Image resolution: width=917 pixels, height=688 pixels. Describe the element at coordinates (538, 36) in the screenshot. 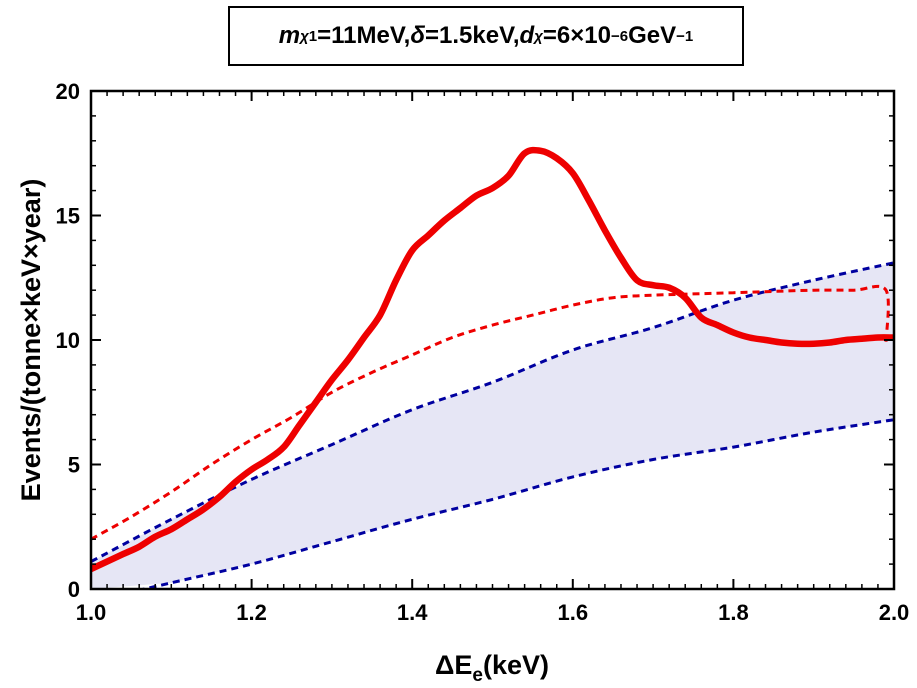

I see `title-dipole-subscript: χ` at that location.